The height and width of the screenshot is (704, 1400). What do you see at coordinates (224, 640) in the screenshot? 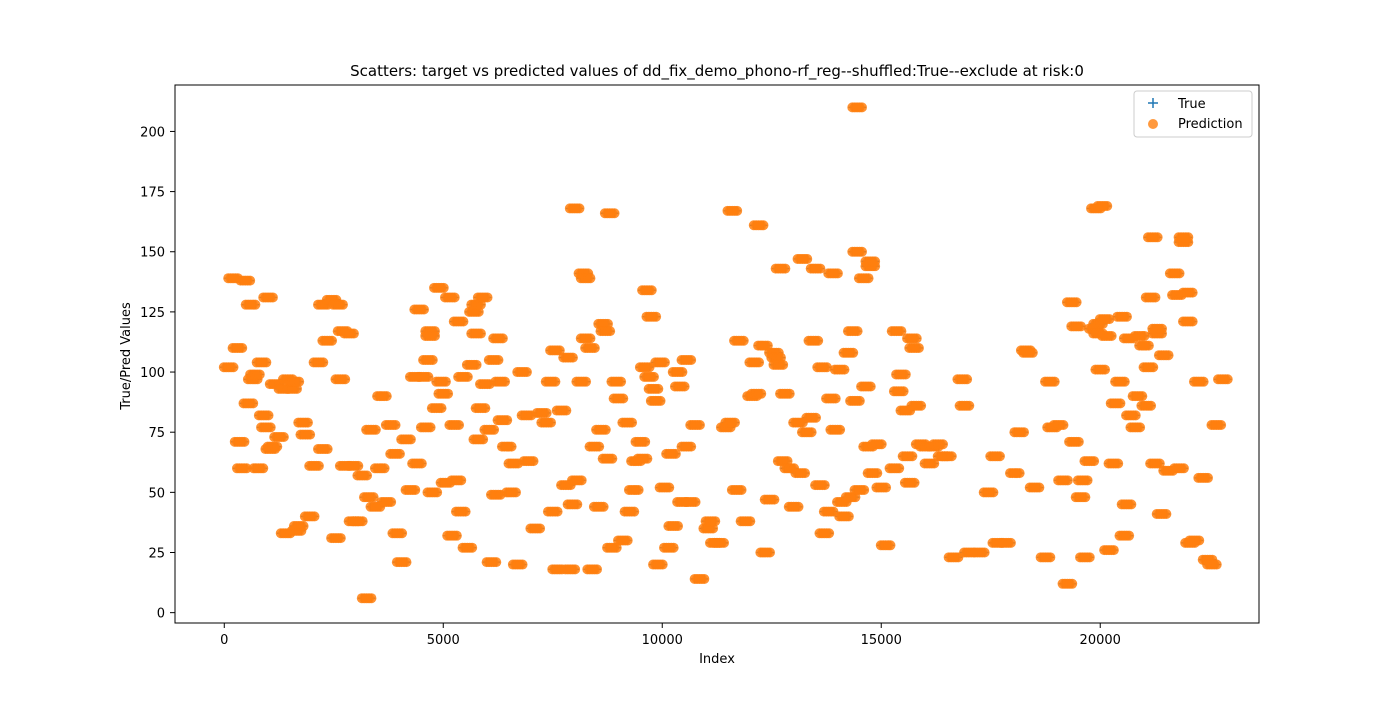
I see `x-tick-label: 0` at bounding box center [224, 640].